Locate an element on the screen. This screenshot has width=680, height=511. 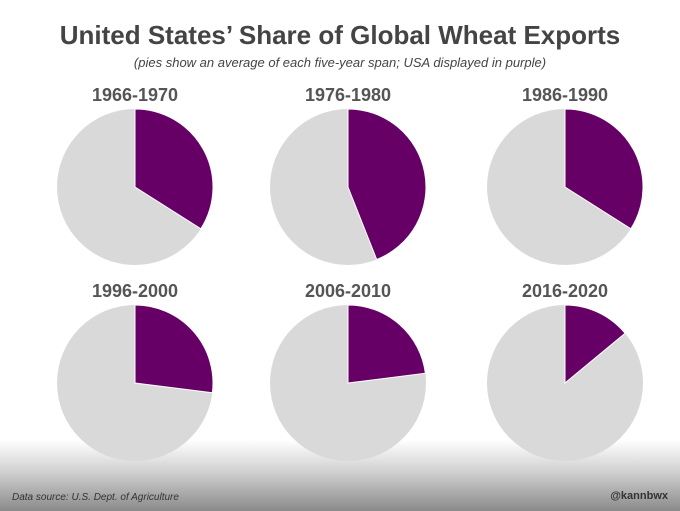
pie-label: 2016-2020 is located at coordinates (565, 291).